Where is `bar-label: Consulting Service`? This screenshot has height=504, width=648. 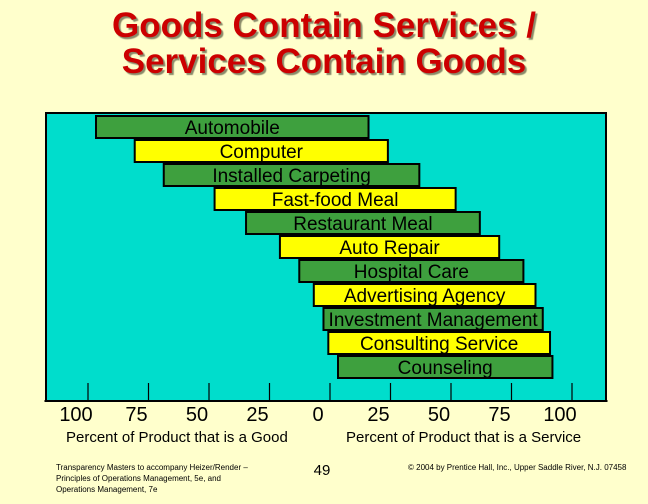
bar-label: Consulting Service is located at coordinates (439, 344).